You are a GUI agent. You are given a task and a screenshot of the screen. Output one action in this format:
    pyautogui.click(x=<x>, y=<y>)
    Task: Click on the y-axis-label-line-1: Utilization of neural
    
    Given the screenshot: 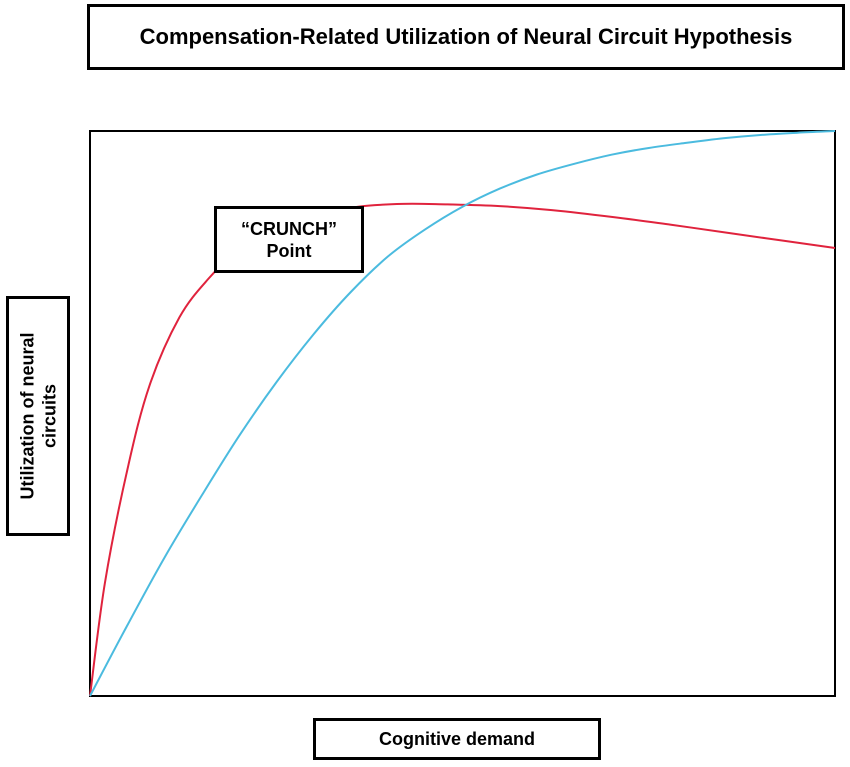 What is the action you would take?
    pyautogui.click(x=27, y=416)
    